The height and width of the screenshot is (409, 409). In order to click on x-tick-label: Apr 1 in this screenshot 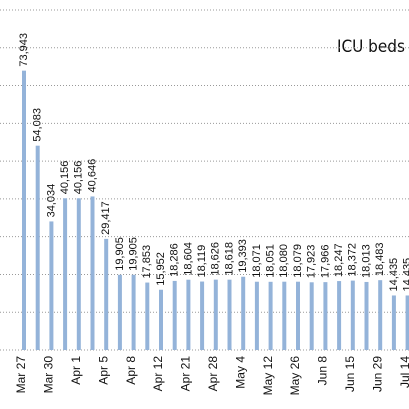, I will do `click(76, 370)`.